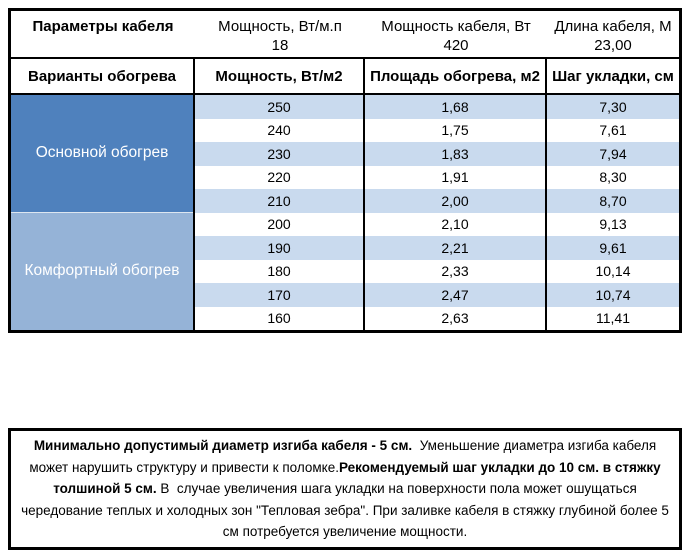 The height and width of the screenshot is (550, 689). Describe the element at coordinates (613, 45) in the screenshot. I see `param-value-cable-length: 23,00` at that location.